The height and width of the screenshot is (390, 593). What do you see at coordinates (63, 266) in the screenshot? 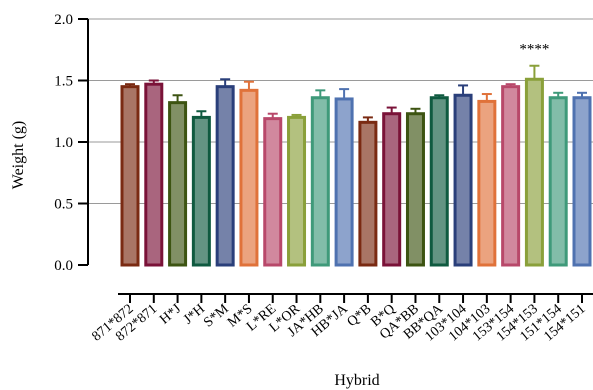
I see `y-tick-label: 0.0` at bounding box center [63, 266].